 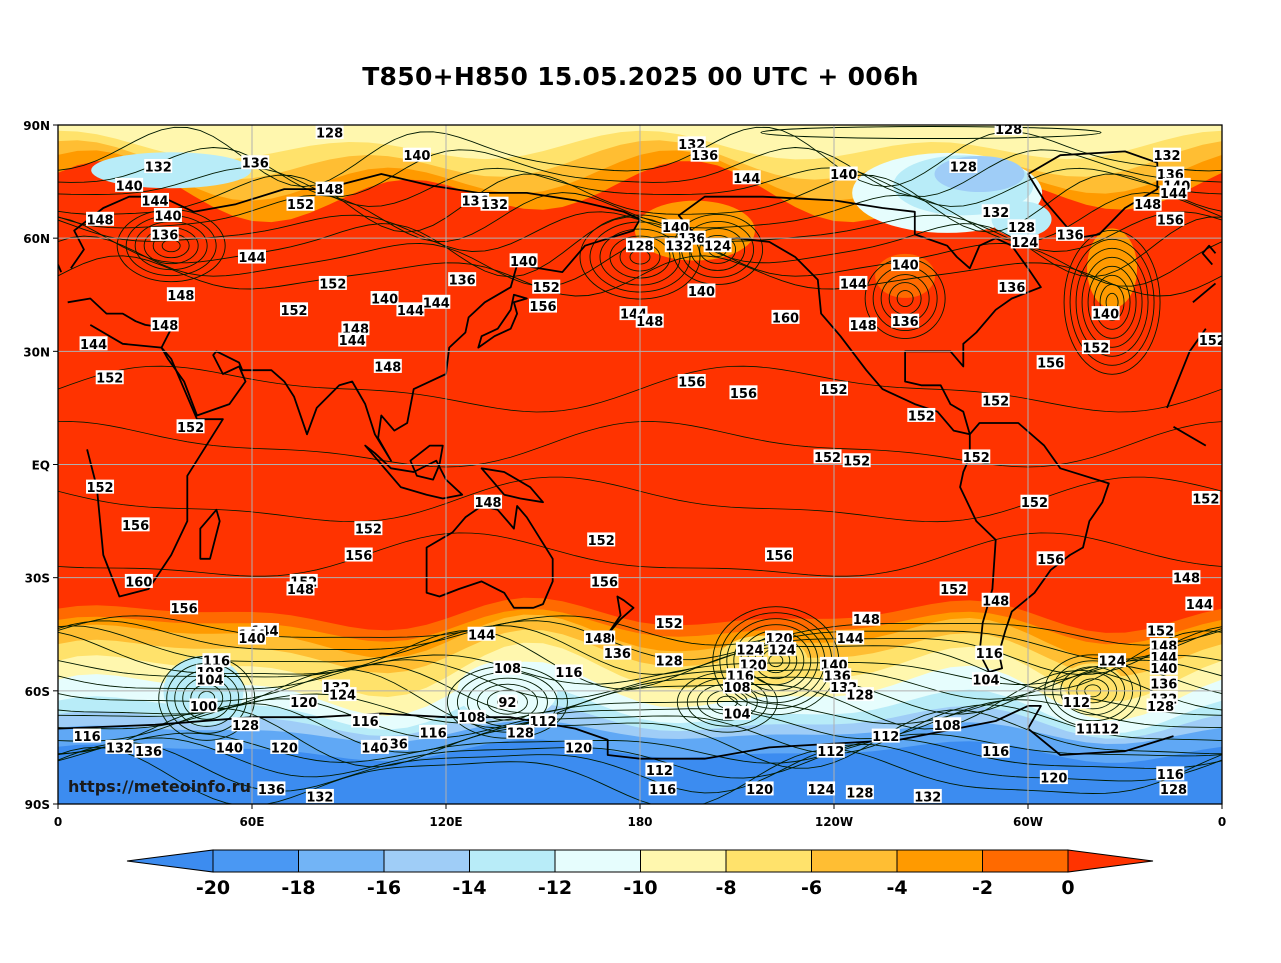 I want to click on contour-label: 128, so click(x=329, y=134).